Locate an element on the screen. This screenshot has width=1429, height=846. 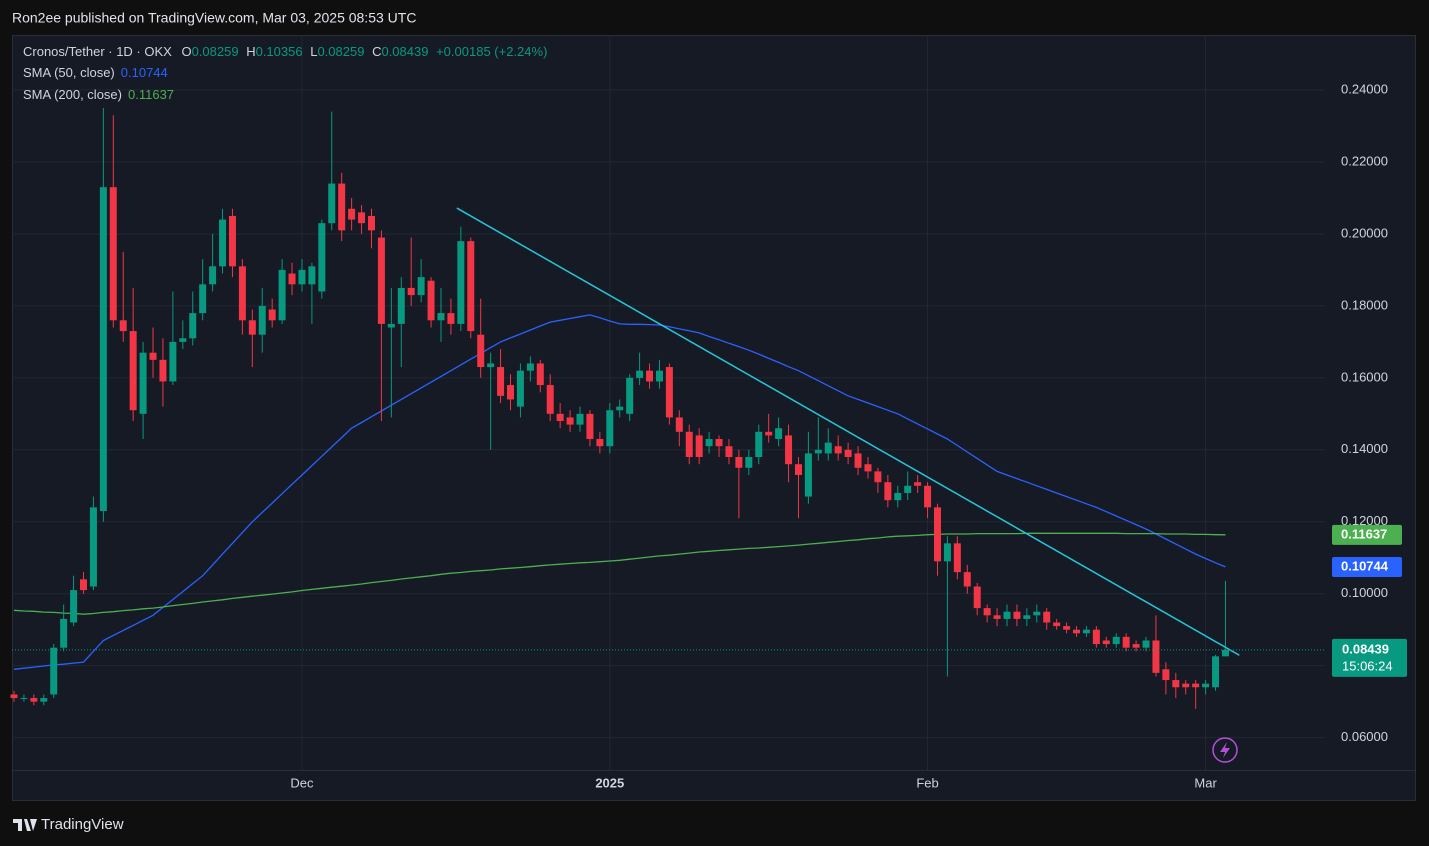
y-tick-label: 0.24000 is located at coordinates (1364, 88).